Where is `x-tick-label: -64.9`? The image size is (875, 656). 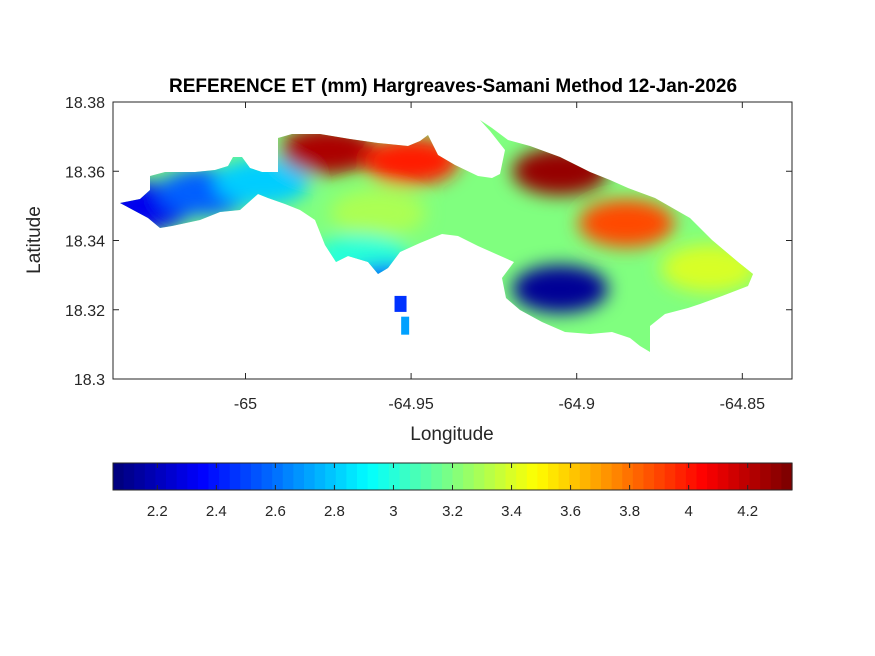
x-tick-label: -64.9 is located at coordinates (576, 404).